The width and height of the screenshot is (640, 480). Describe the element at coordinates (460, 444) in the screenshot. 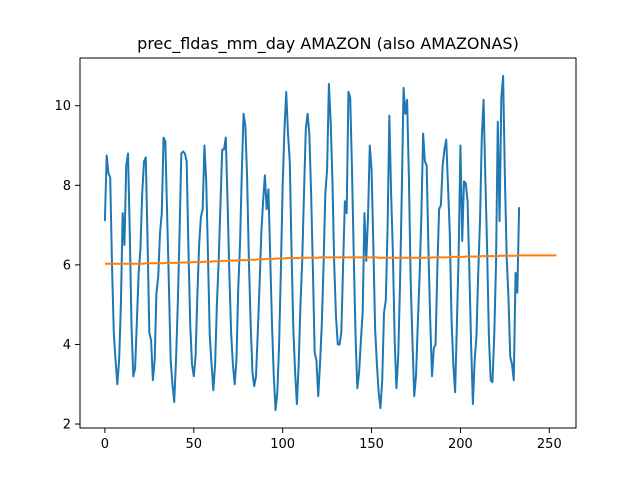

I see `x-tick-label: 200` at that location.